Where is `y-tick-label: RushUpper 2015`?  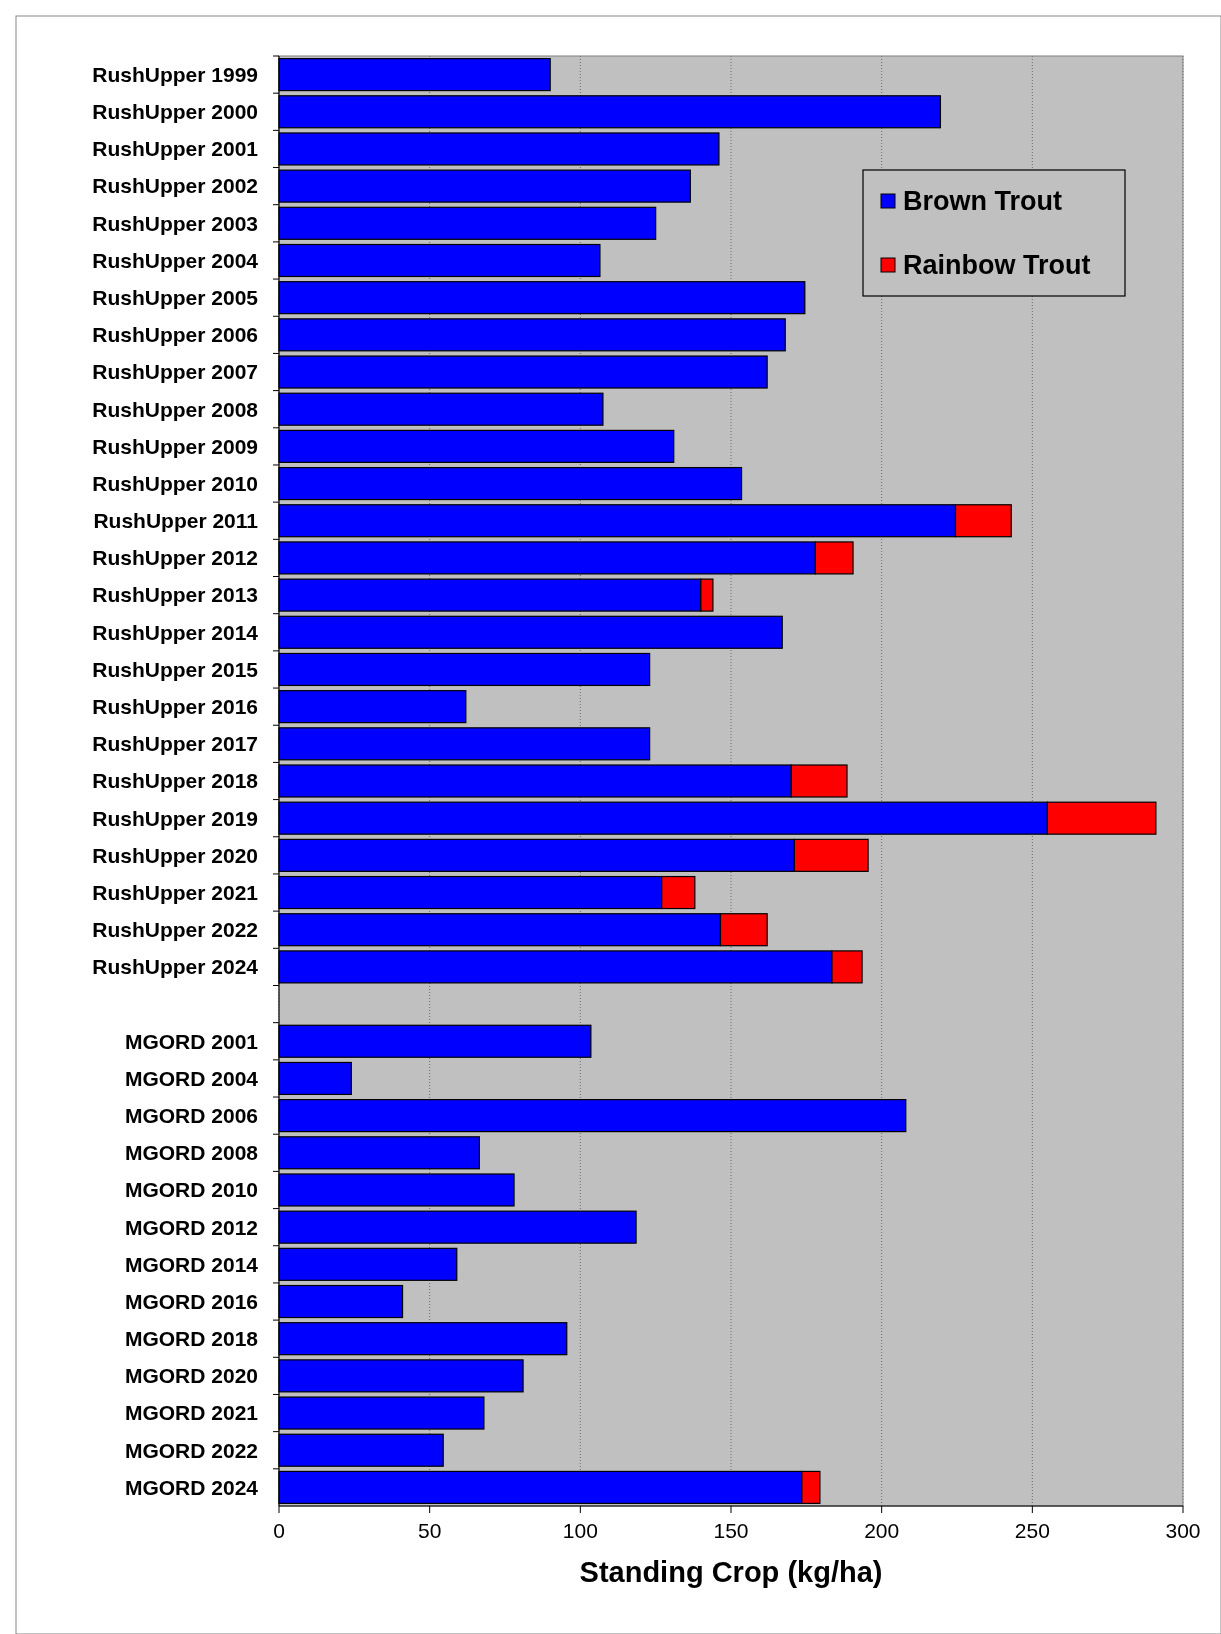 y-tick-label: RushUpper 2015 is located at coordinates (175, 669).